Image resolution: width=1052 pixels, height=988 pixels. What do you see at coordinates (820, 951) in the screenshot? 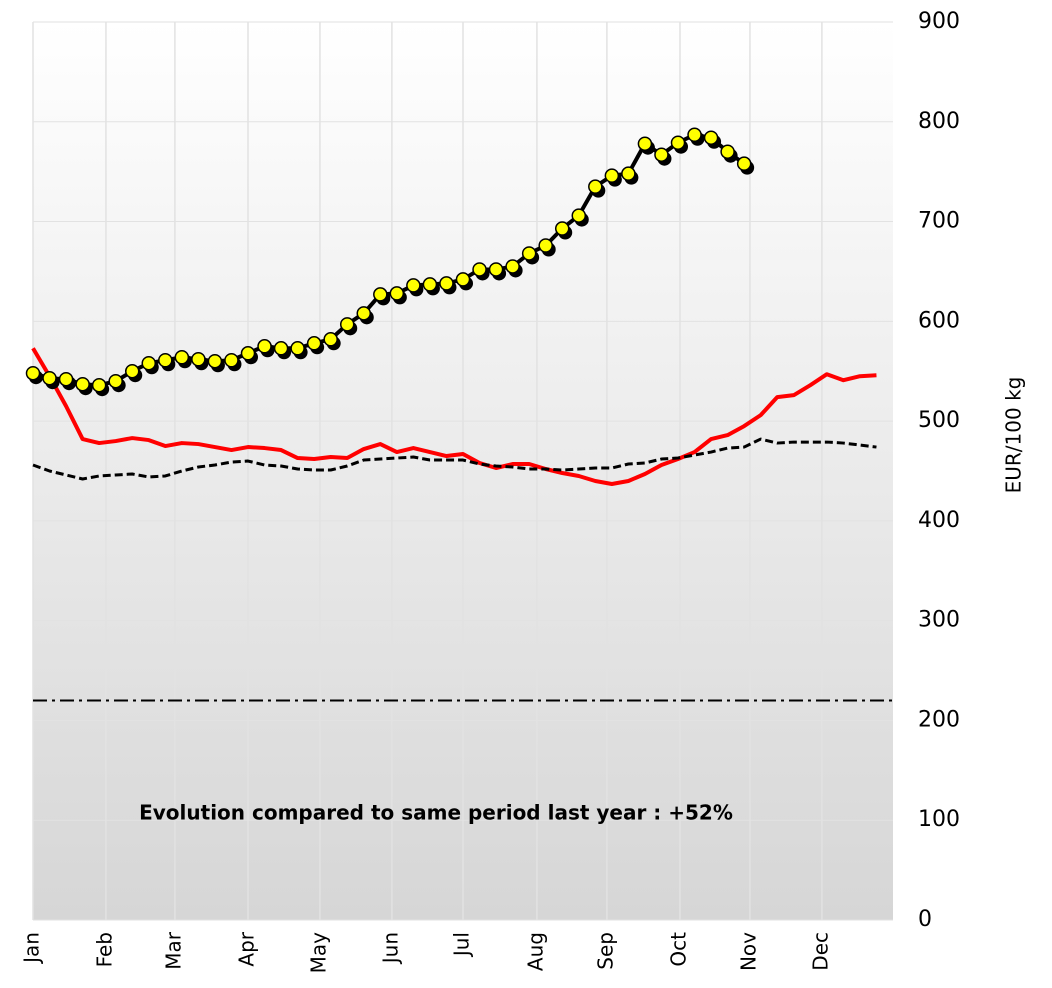
I see `x-tick-label: Dec` at bounding box center [820, 951].